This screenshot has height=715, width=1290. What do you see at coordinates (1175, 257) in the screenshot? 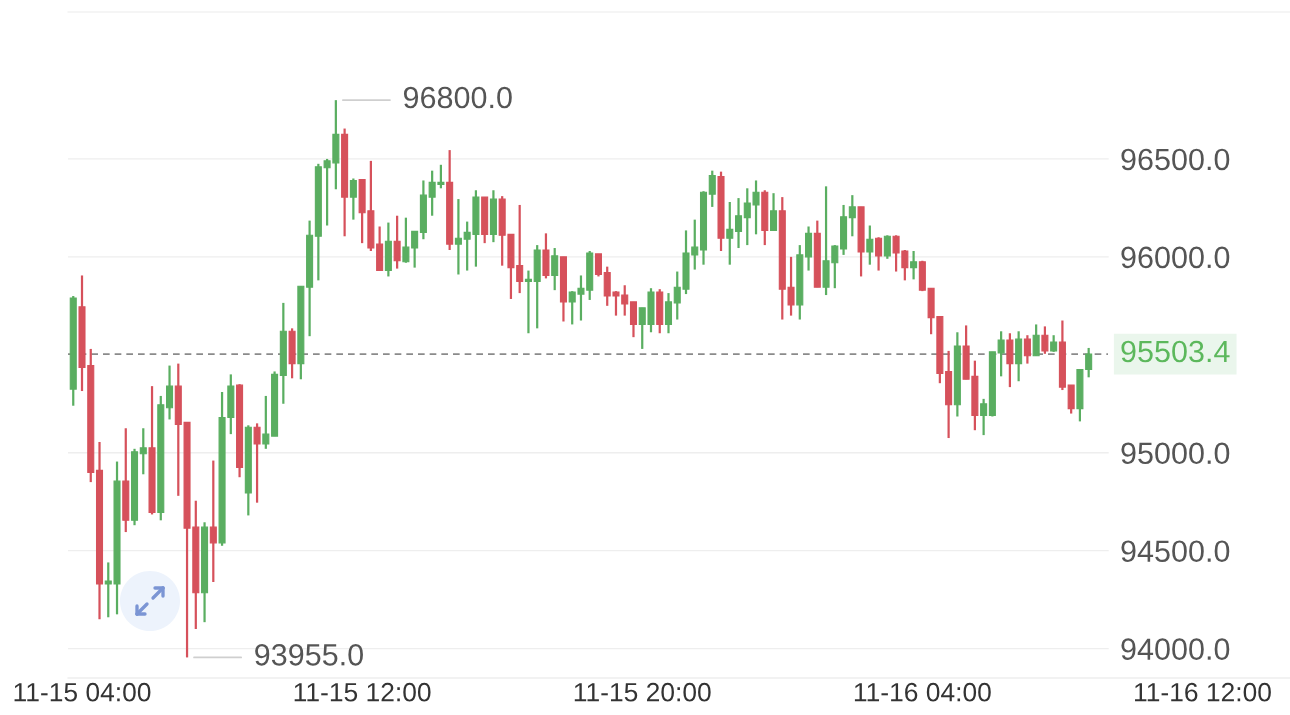
I see `y-tick-label: 96000.0` at bounding box center [1175, 257].